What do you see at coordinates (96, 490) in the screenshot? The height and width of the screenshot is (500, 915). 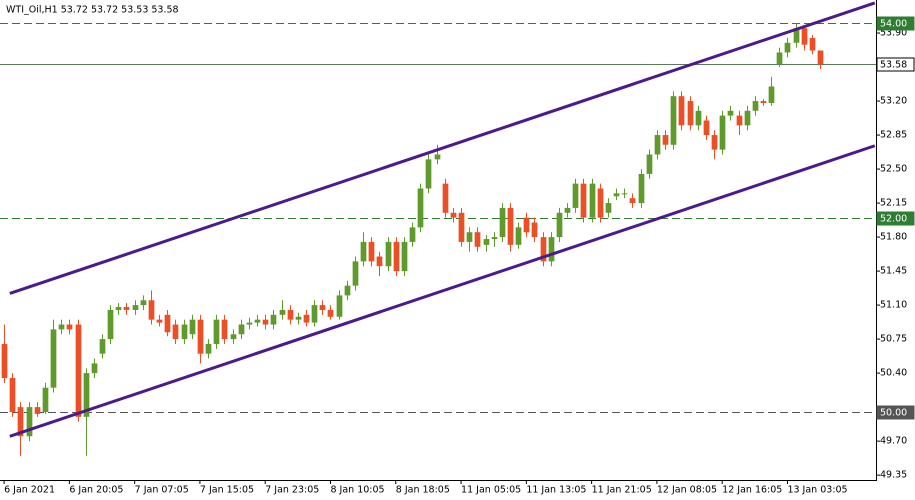 I see `x-tick-label: 6 Jan 20:05` at bounding box center [96, 490].